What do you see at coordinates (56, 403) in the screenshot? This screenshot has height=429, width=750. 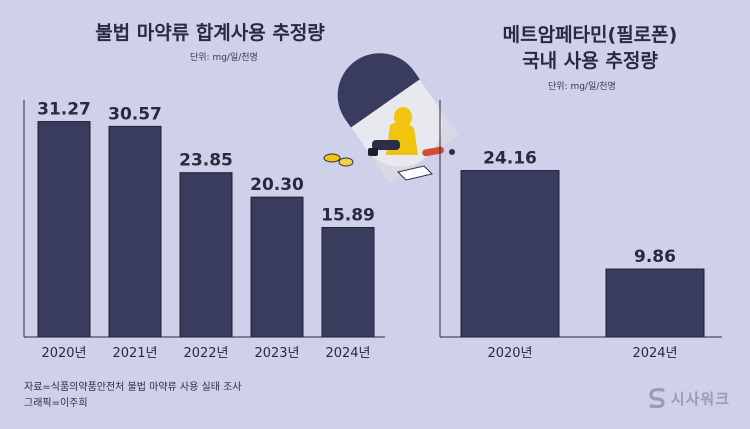 I see `graphic-credit: 그래픽=이주희` at bounding box center [56, 403].